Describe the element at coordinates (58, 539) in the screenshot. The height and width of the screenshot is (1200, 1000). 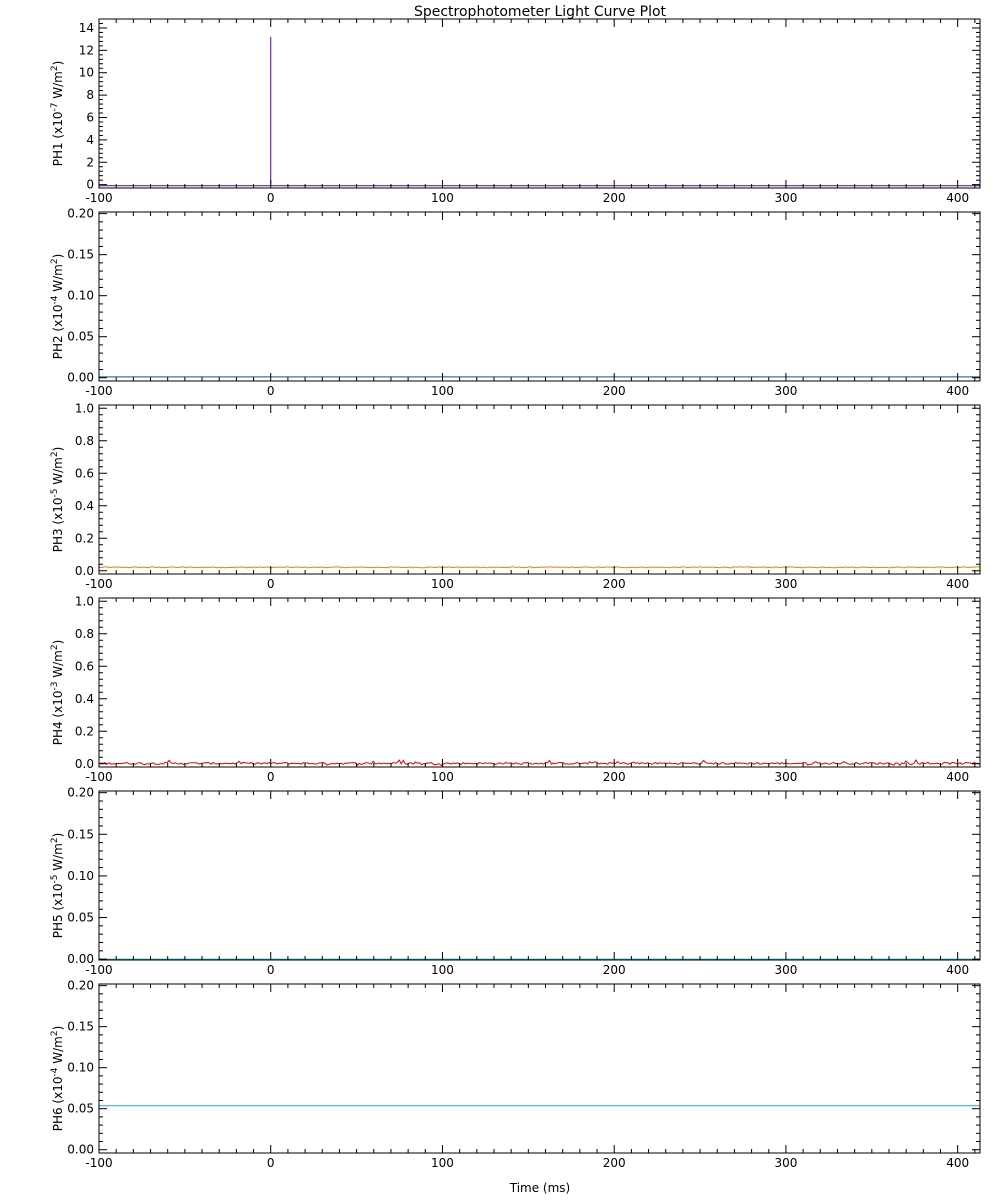
I see `series-name: PH3` at that location.